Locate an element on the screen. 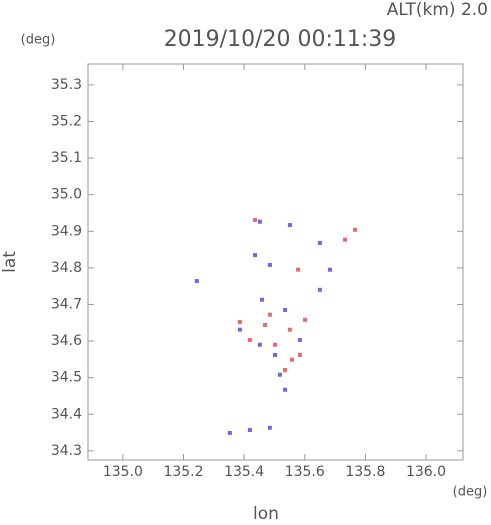 This screenshot has width=491, height=525. y-tick-label: 35.1 is located at coordinates (66, 158).